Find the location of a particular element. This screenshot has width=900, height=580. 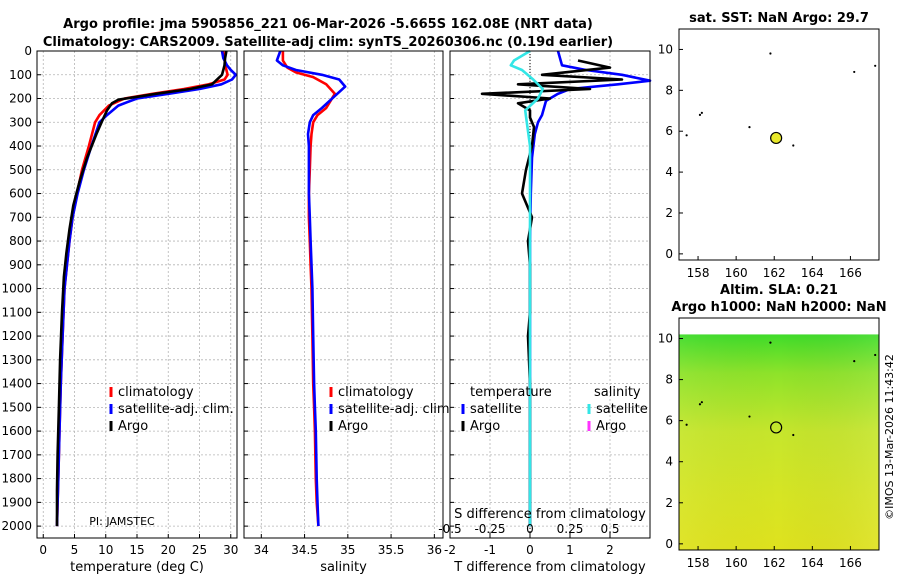

y-tick-label: 300 is located at coordinates (20, 122).